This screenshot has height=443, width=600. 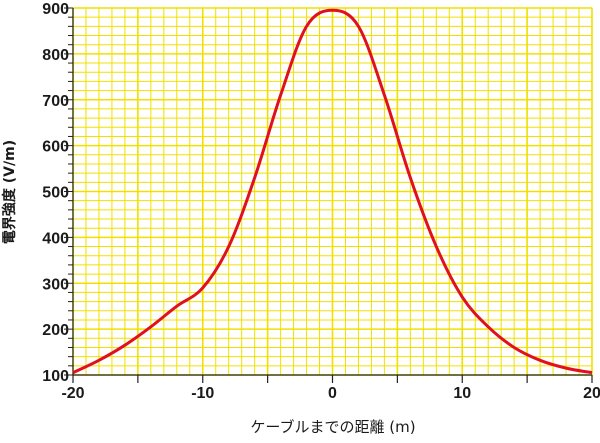 I want to click on y-tick-label: 600, so click(x=55, y=147).